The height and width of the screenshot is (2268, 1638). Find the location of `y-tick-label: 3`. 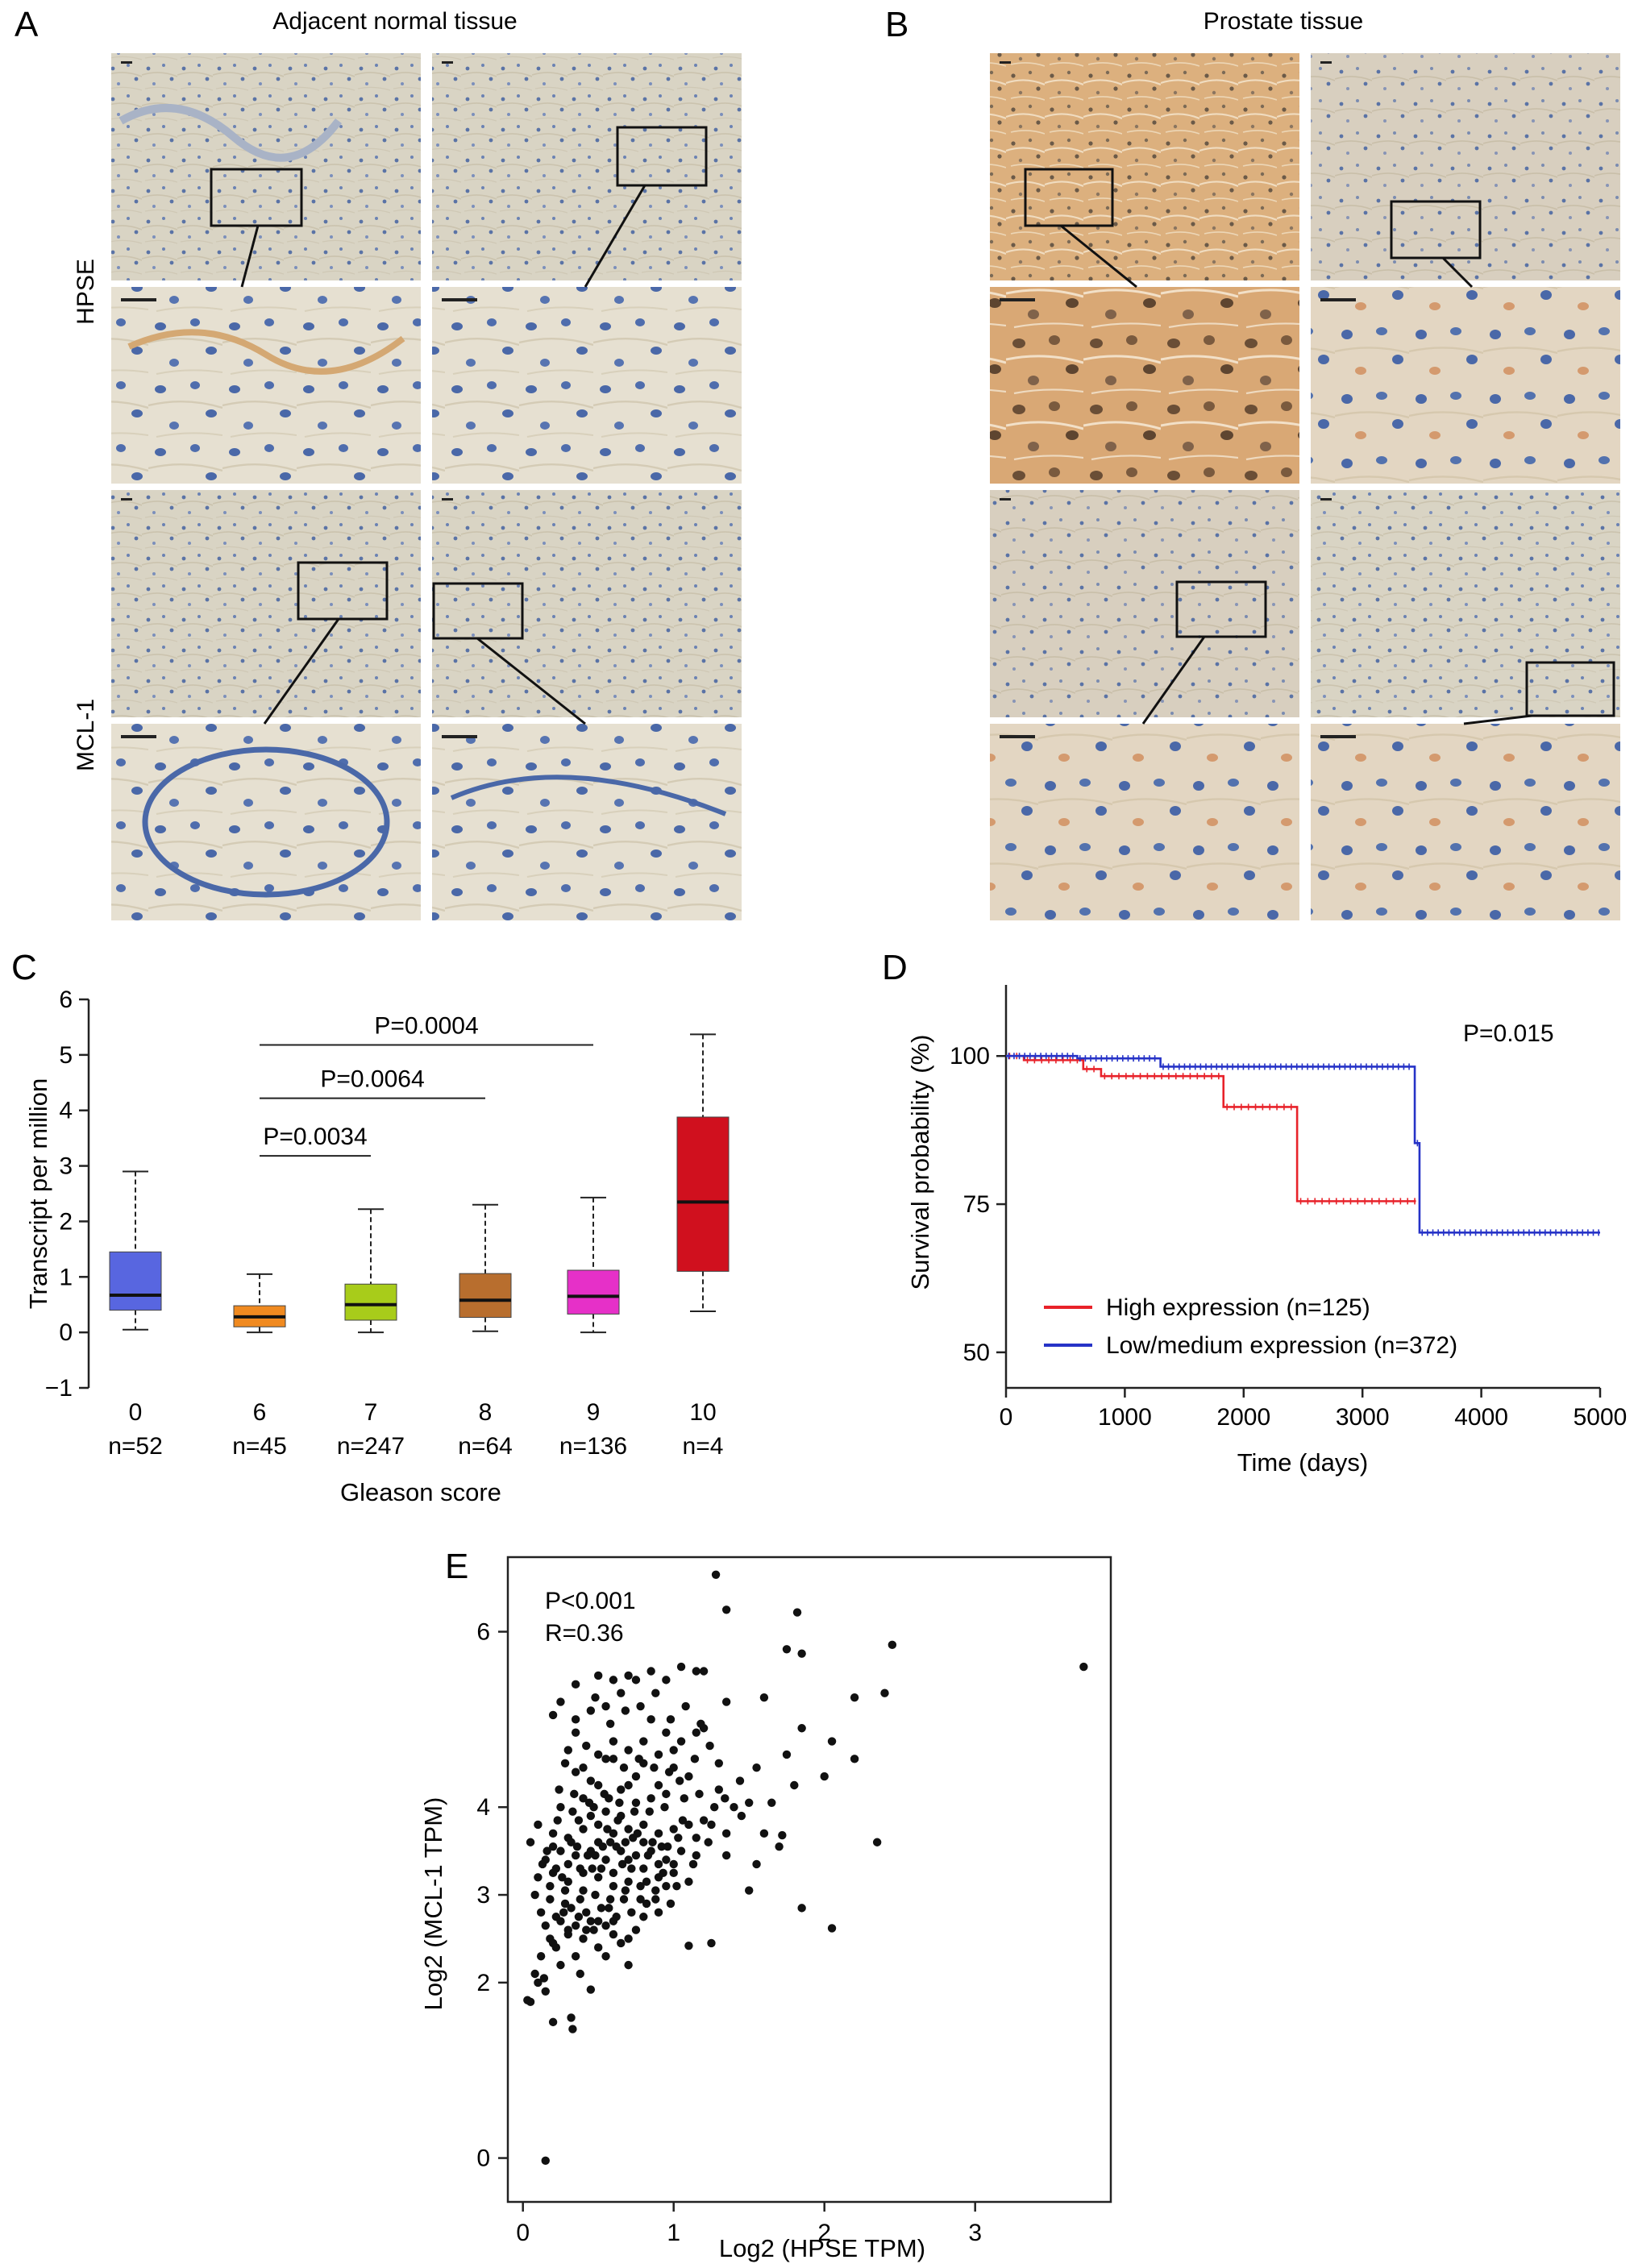

y-tick-label: 3 is located at coordinates (66, 1166).